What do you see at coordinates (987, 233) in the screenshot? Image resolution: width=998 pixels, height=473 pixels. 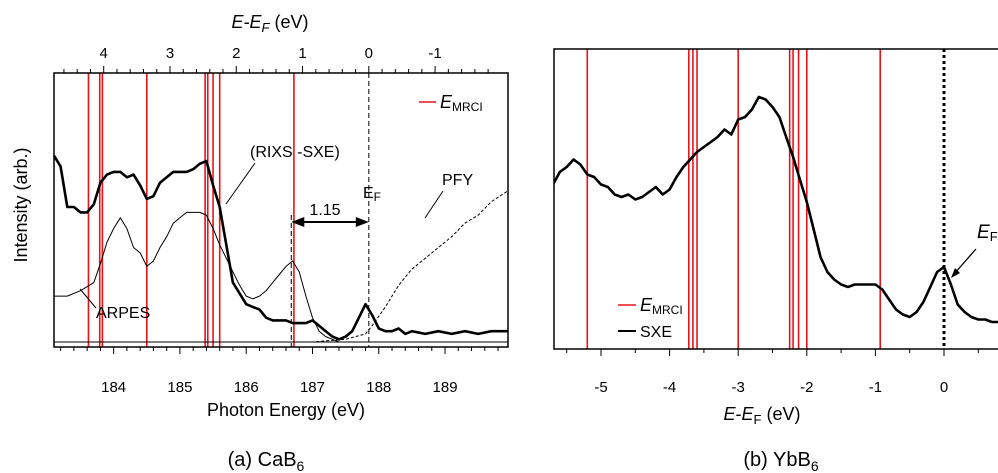 I see `ef-label-b: EF` at bounding box center [987, 233].